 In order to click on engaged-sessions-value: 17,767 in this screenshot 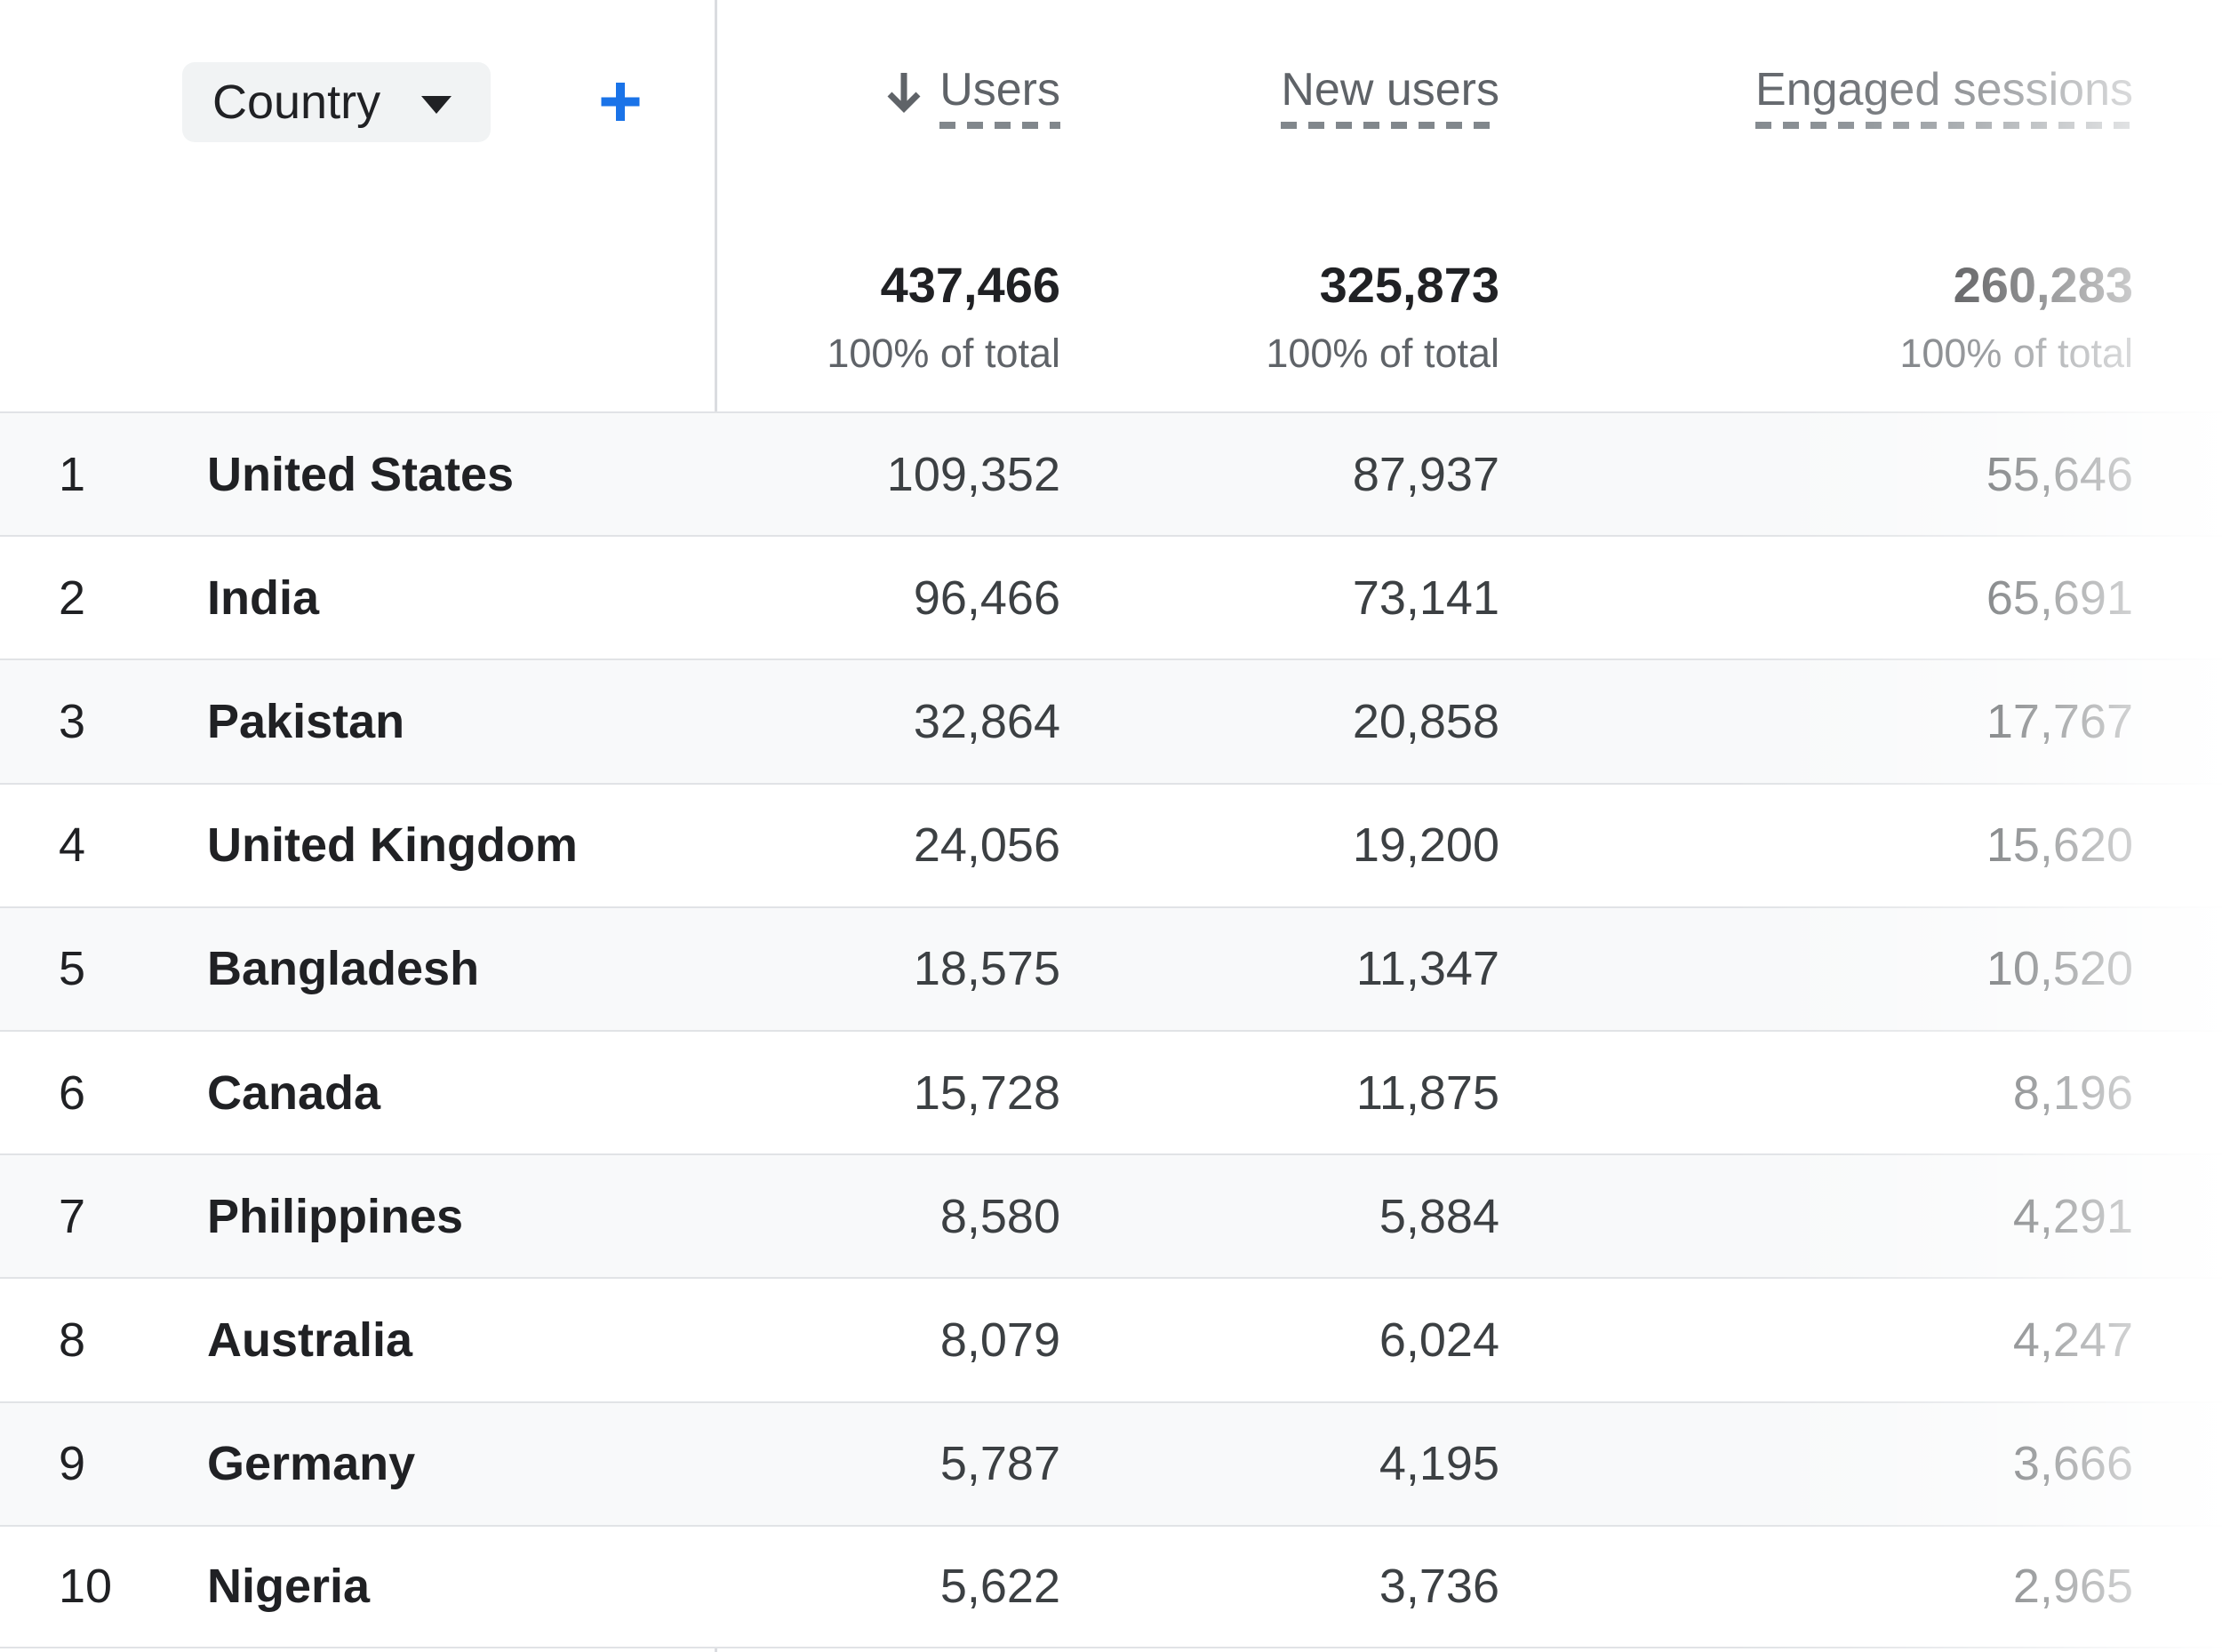, I will do `click(2059, 721)`.